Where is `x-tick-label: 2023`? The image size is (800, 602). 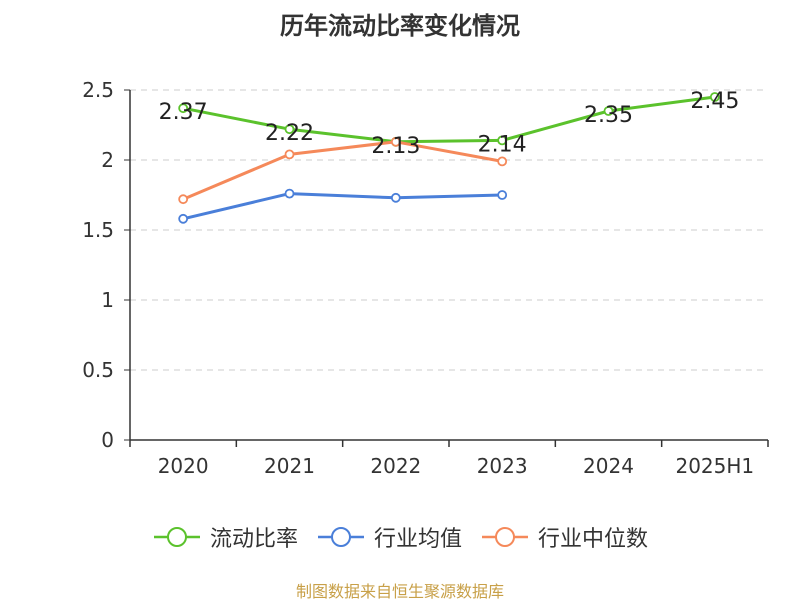
x-tick-label: 2023 is located at coordinates (502, 466).